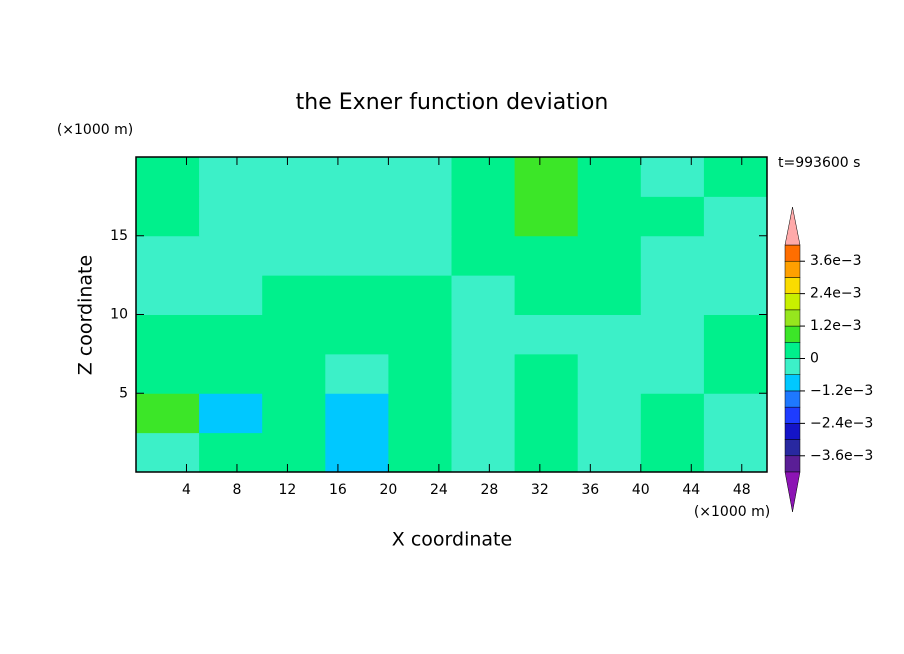 This screenshot has height=654, width=904. I want to click on x-tick-label: 16, so click(338, 490).